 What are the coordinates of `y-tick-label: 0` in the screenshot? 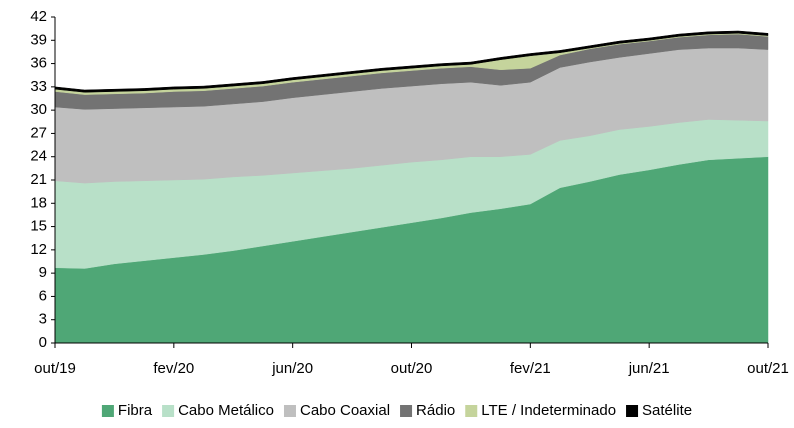 It's located at (43, 342).